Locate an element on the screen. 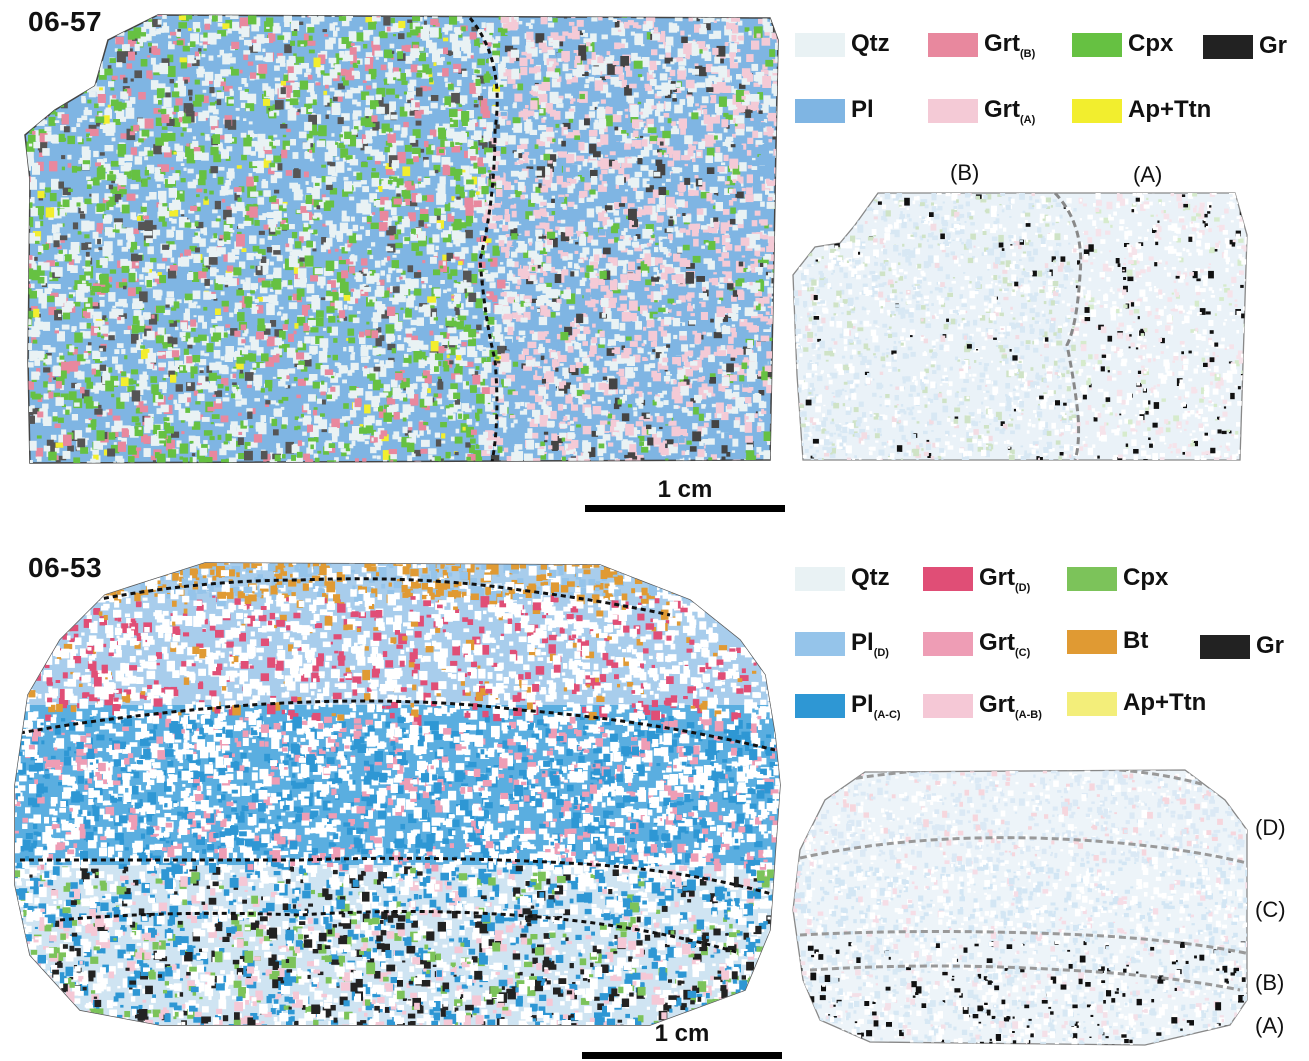 The height and width of the screenshot is (1061, 1309). legend-label-cpx: Cpx is located at coordinates (1150, 45).